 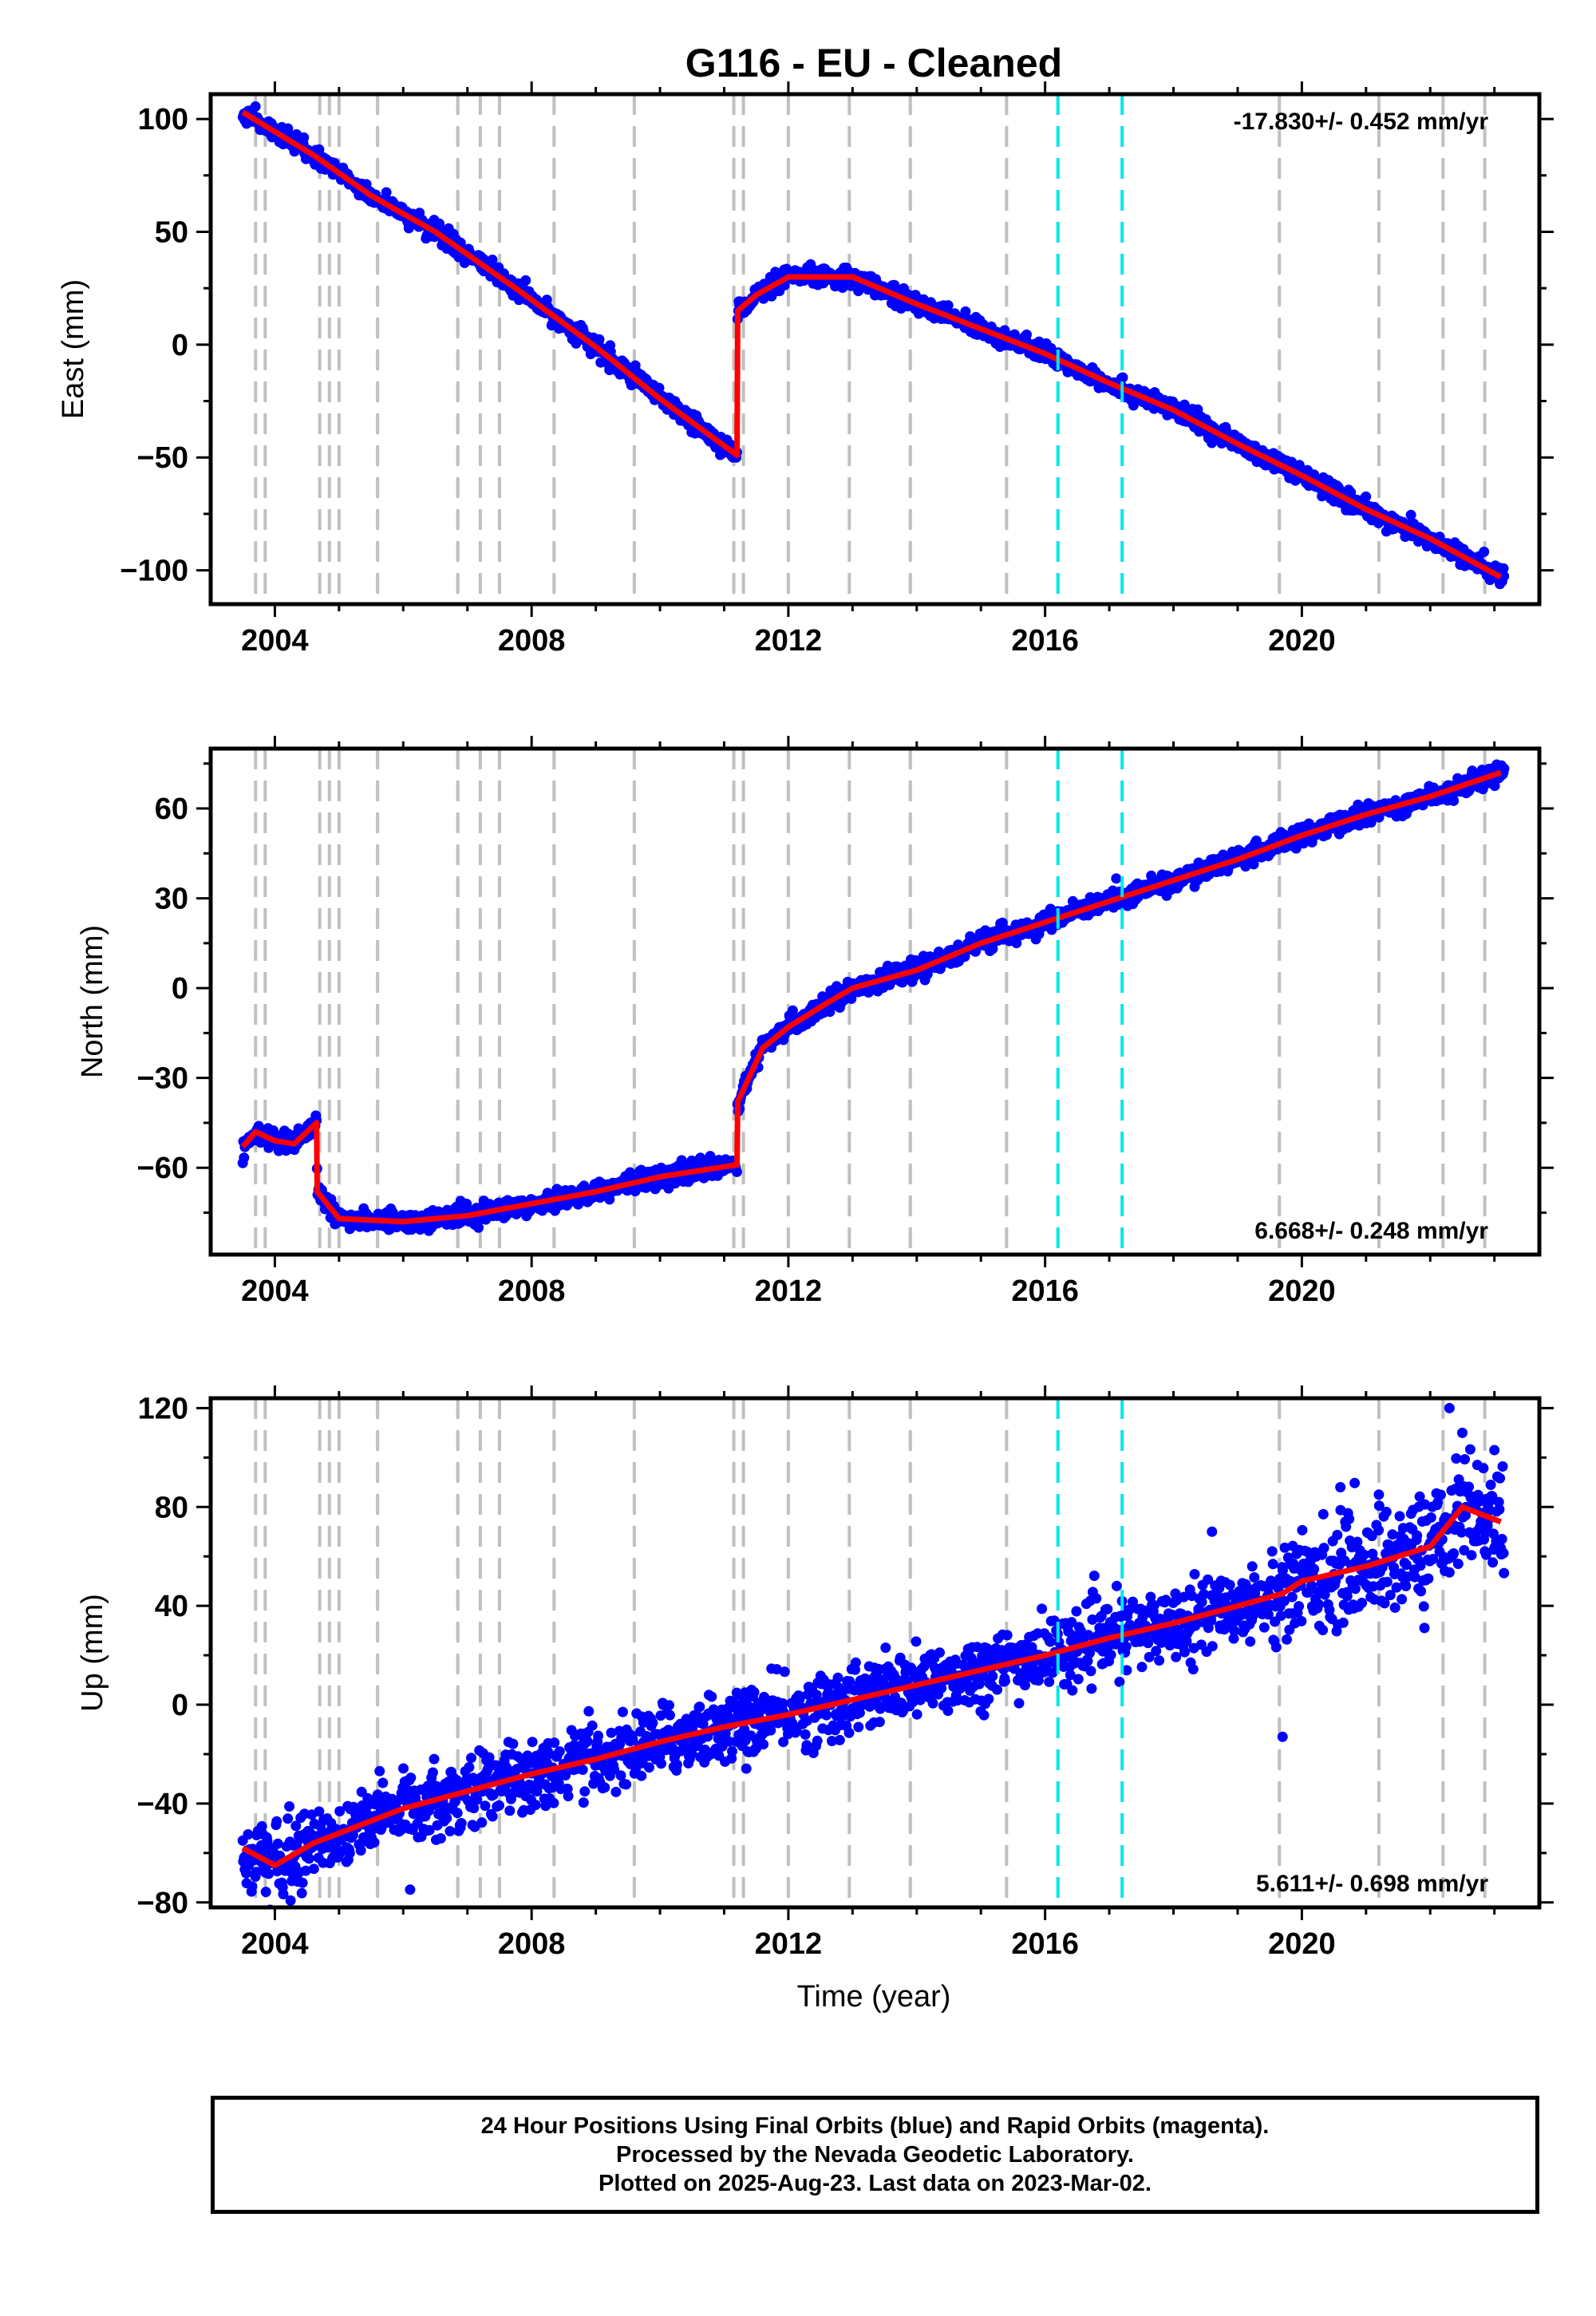 I want to click on x-tick-label-north-2016: 2016, so click(x=1045, y=1291).